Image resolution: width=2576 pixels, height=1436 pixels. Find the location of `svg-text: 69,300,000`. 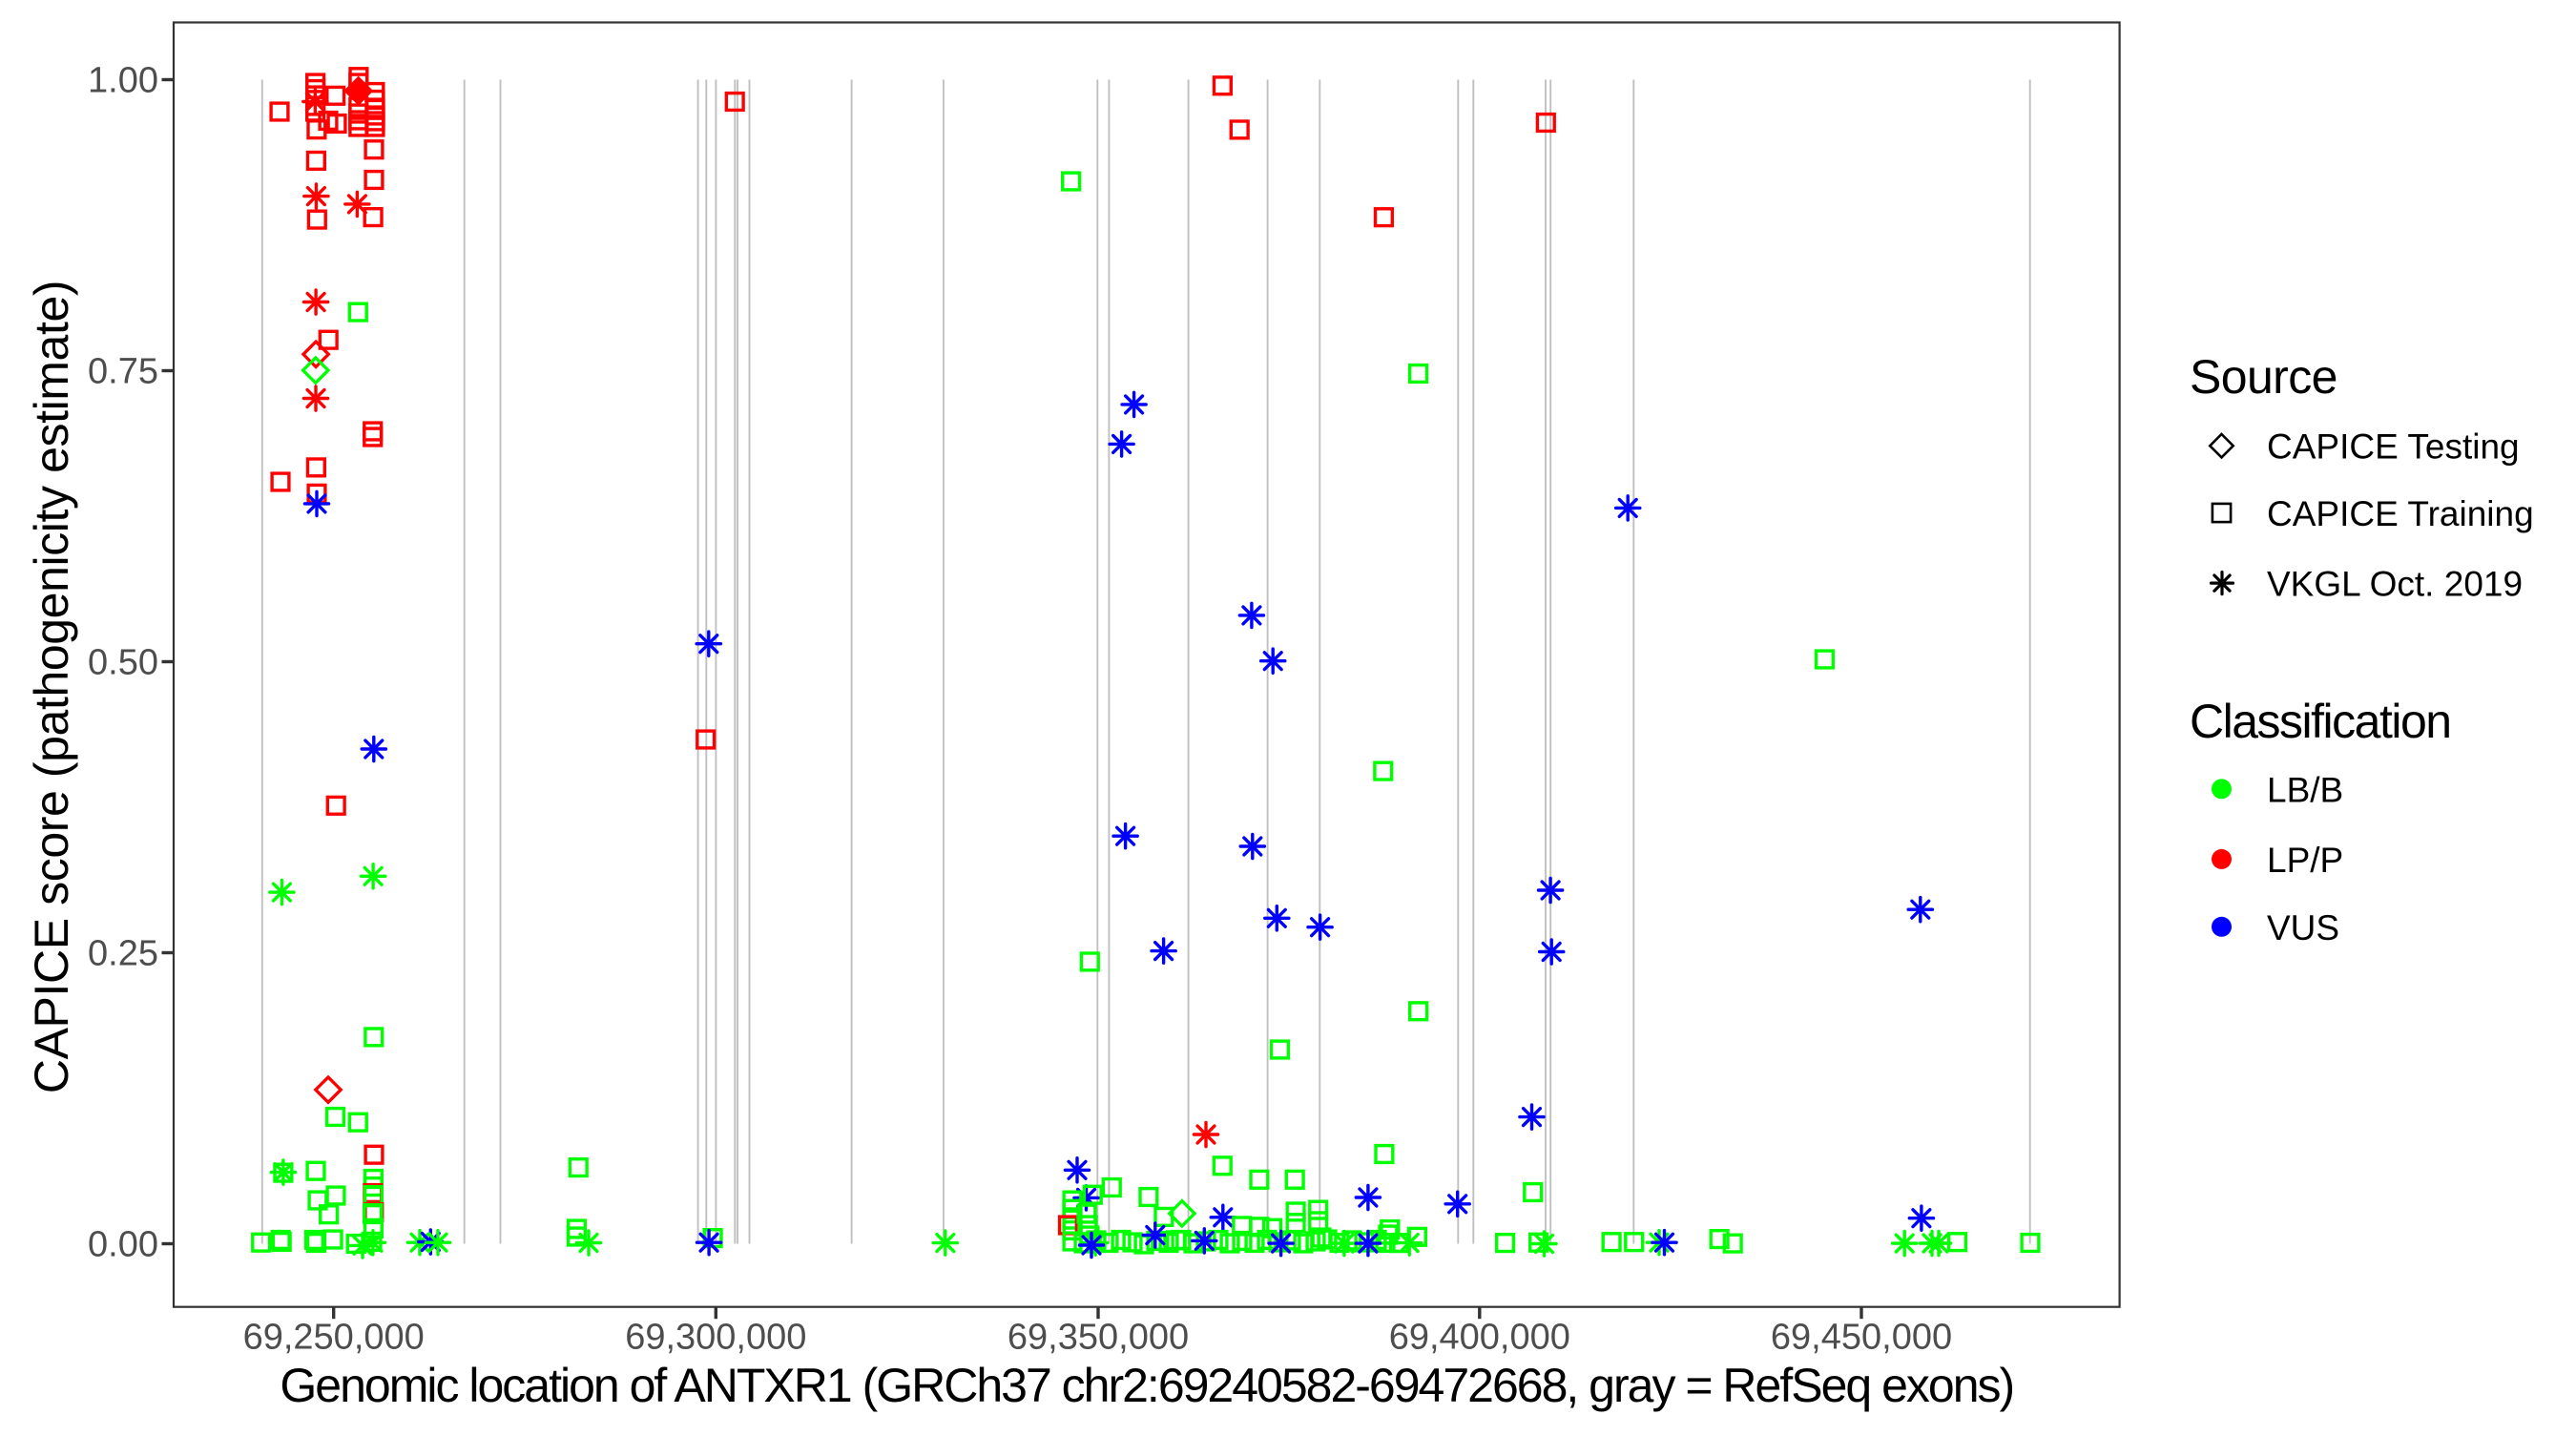

svg-text: 69,300,000 is located at coordinates (715, 1338).